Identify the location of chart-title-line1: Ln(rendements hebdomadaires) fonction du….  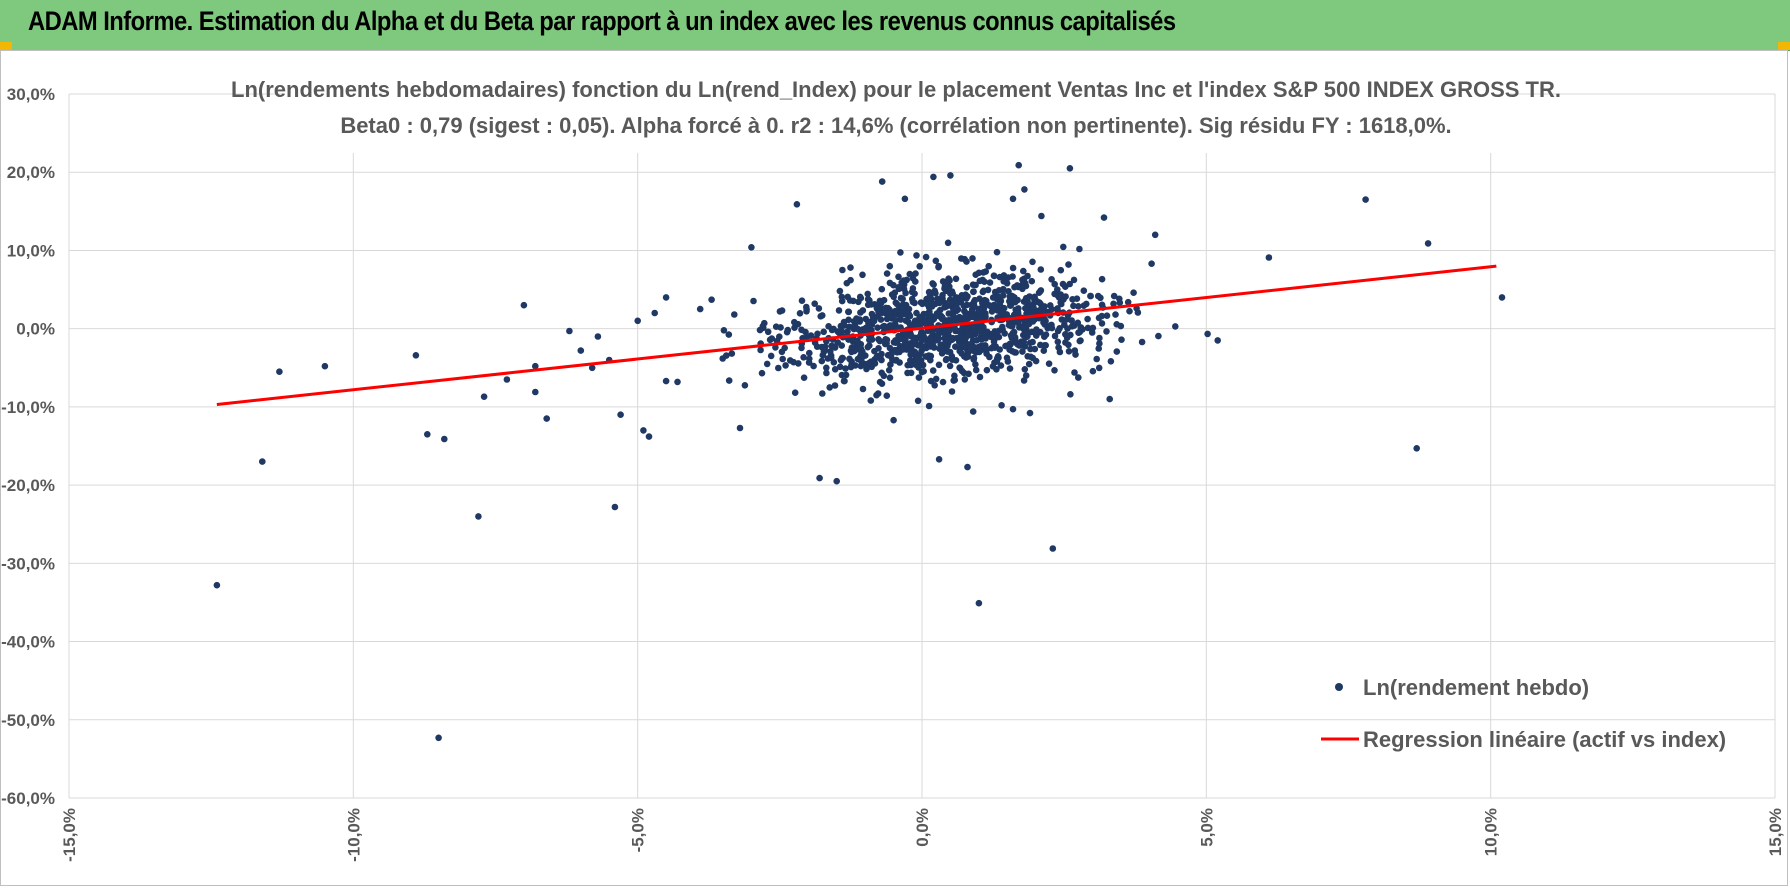
(896, 89).